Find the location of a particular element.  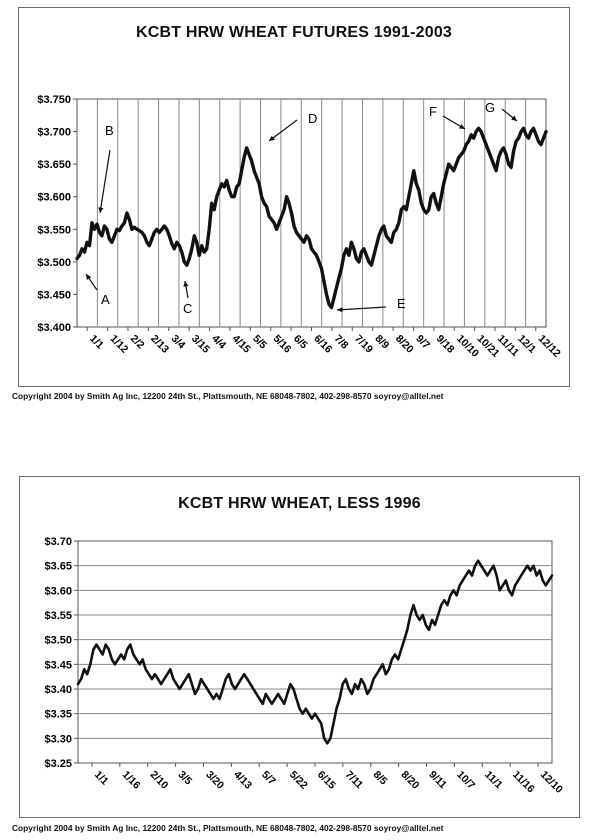

chart-2-x-tick-label: 10/7 is located at coordinates (465, 780).